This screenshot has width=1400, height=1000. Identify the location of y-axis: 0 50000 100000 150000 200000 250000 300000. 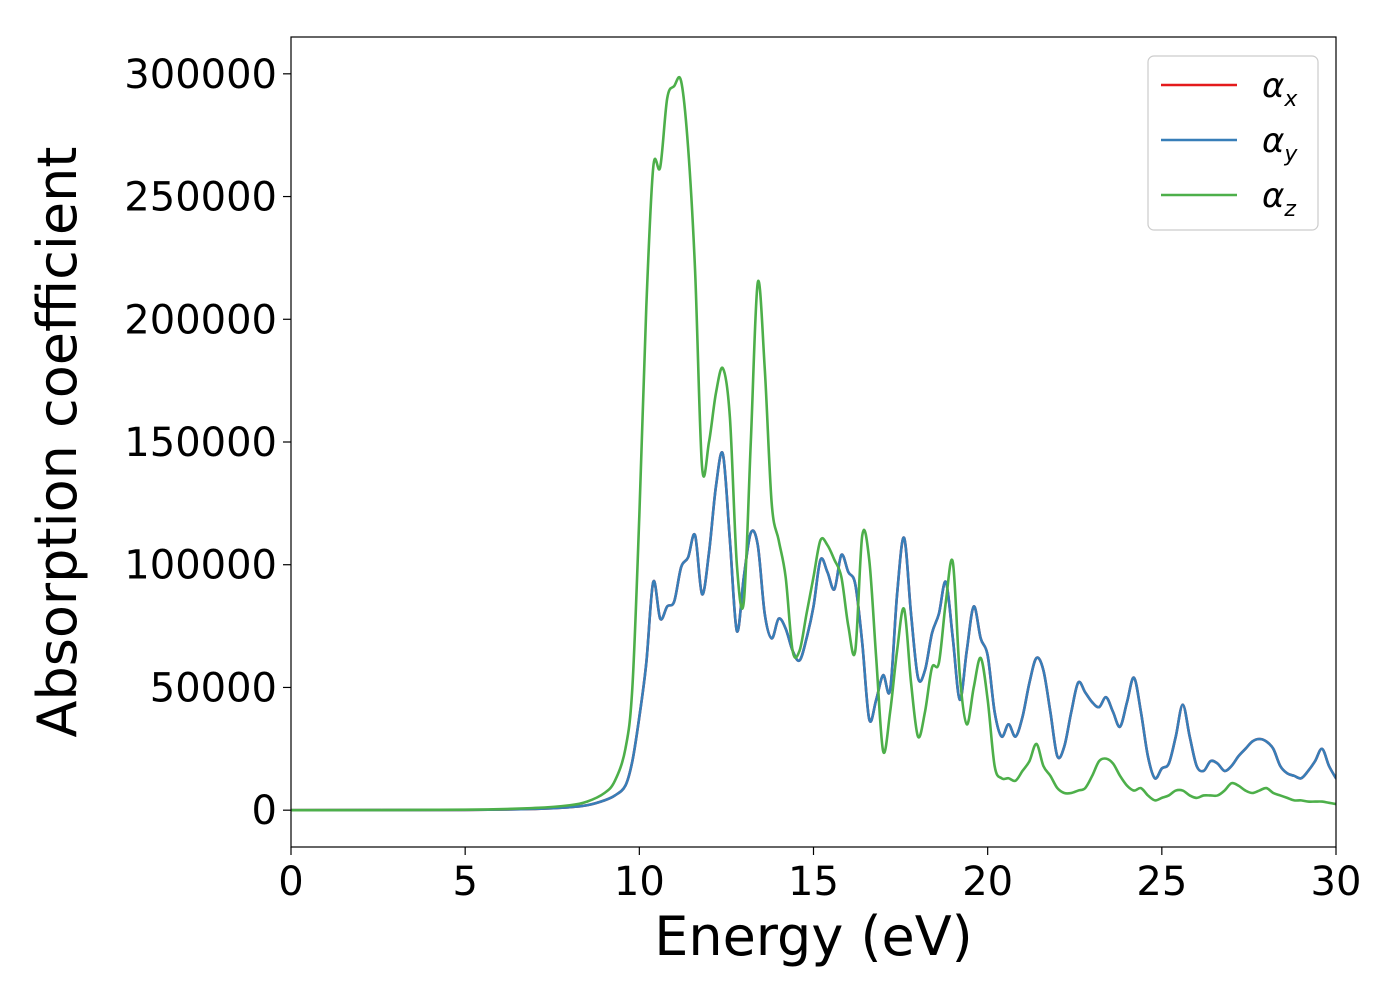
(207, 443).